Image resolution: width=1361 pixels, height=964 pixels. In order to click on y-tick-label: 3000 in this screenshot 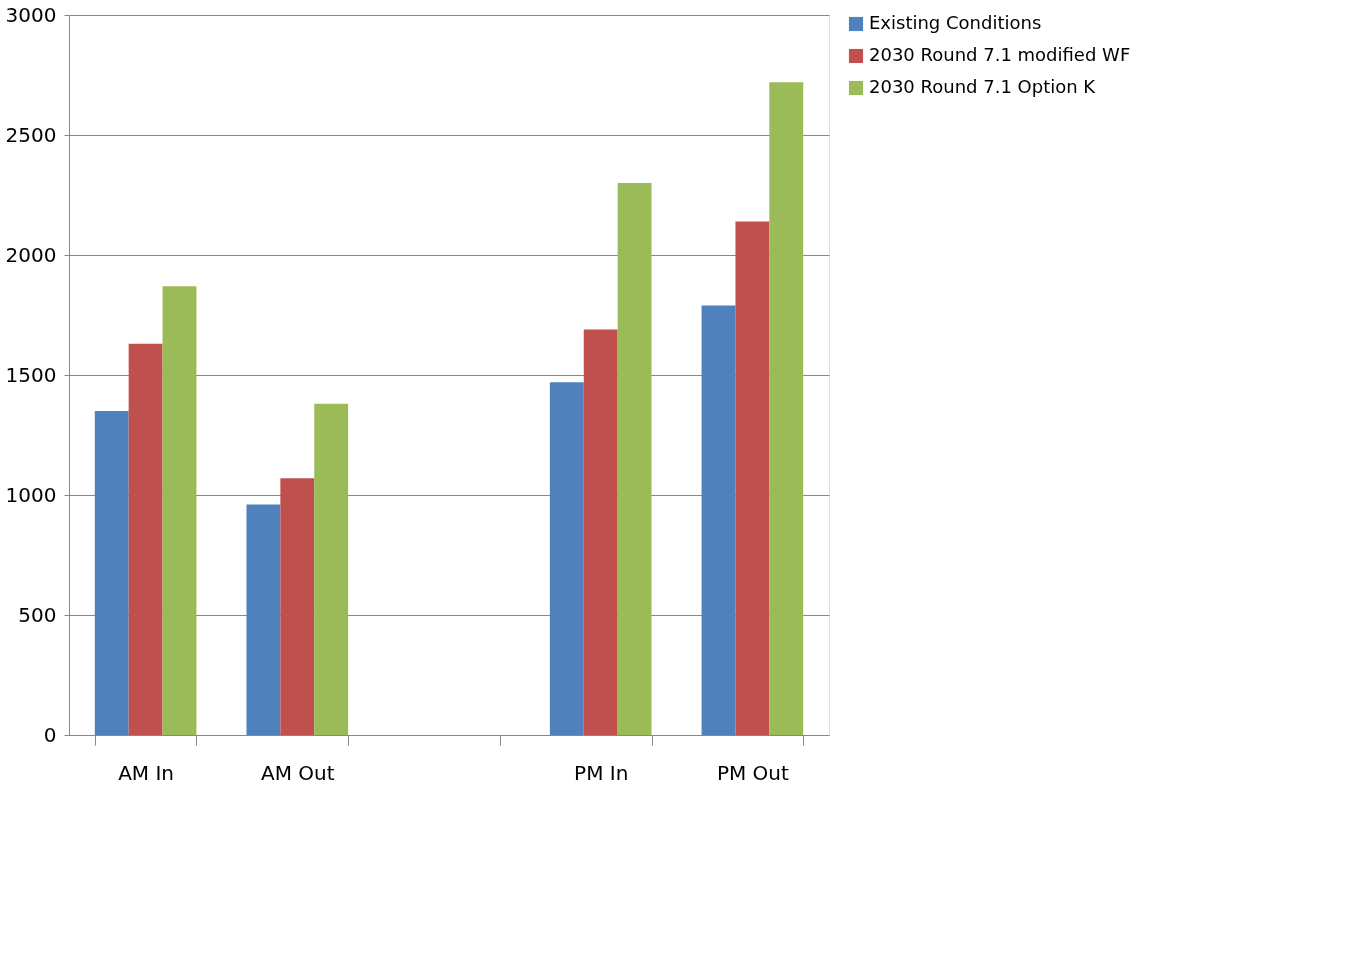, I will do `click(31, 14)`.